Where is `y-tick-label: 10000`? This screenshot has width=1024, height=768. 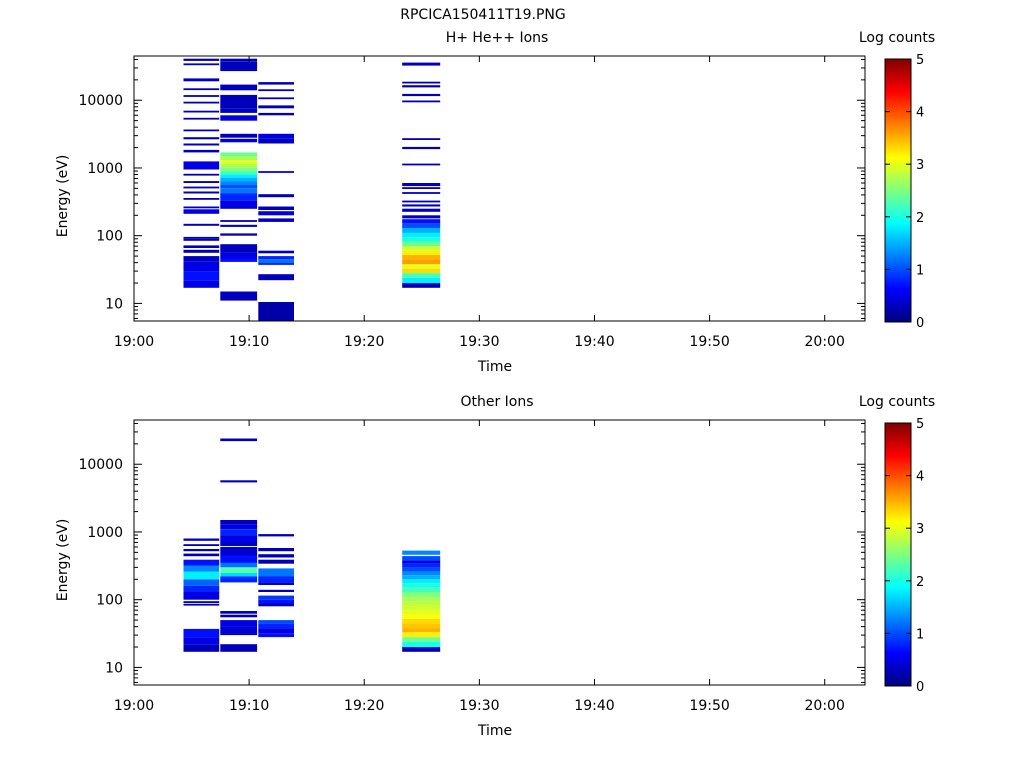 y-tick-label: 10000 is located at coordinates (100, 101).